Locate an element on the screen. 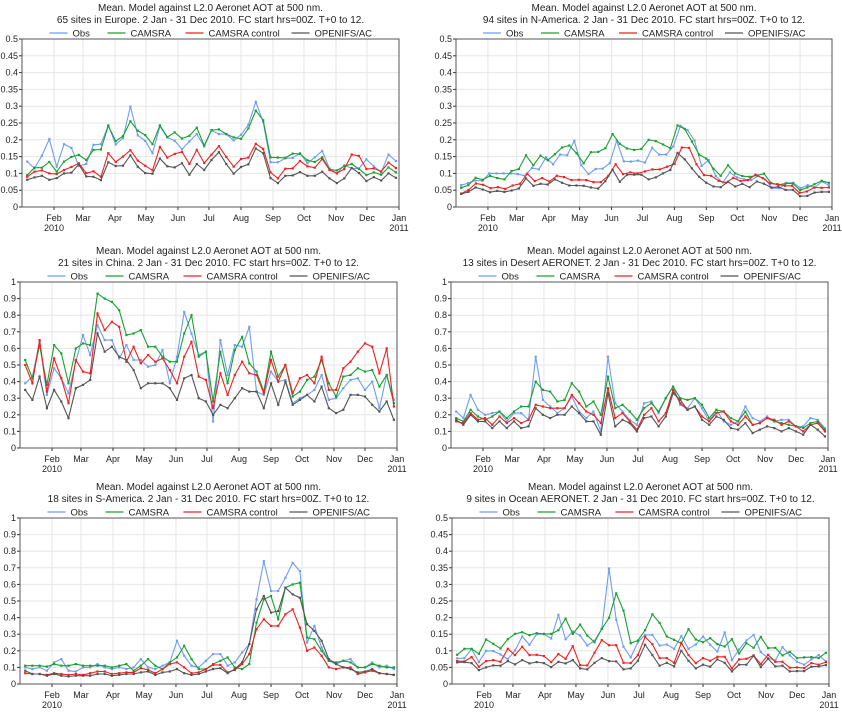 The image size is (842, 714). x-tick-label: Dec is located at coordinates (797, 695).